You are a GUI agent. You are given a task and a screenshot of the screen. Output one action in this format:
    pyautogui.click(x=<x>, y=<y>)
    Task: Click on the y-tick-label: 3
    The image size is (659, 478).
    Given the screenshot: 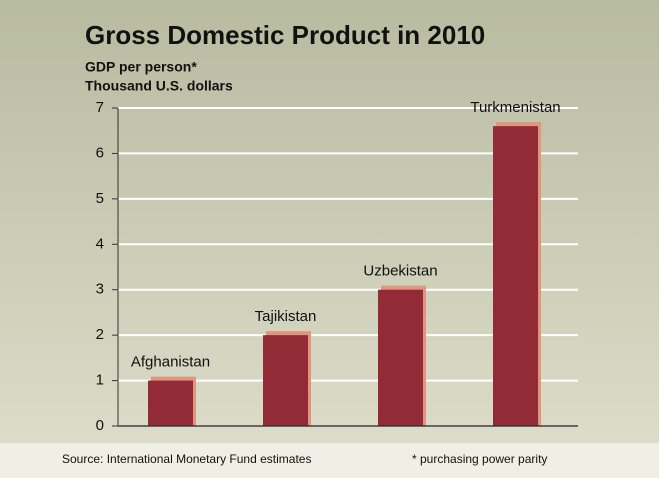 What is the action you would take?
    pyautogui.click(x=100, y=289)
    